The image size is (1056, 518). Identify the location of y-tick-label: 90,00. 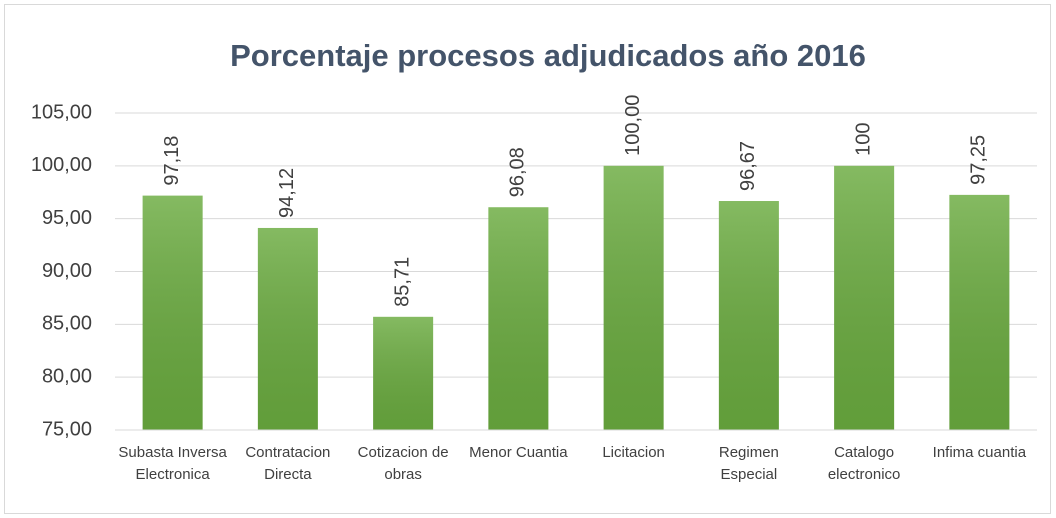
(67, 271).